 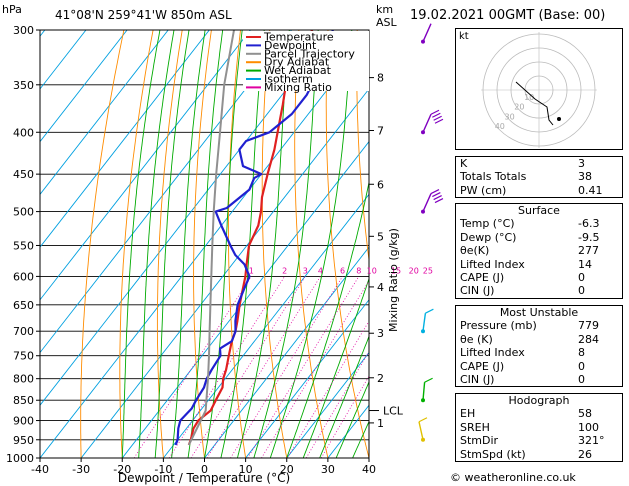 What do you see at coordinates (529, 97) in the screenshot?
I see `hodograph-ring-label: 10` at bounding box center [529, 97].